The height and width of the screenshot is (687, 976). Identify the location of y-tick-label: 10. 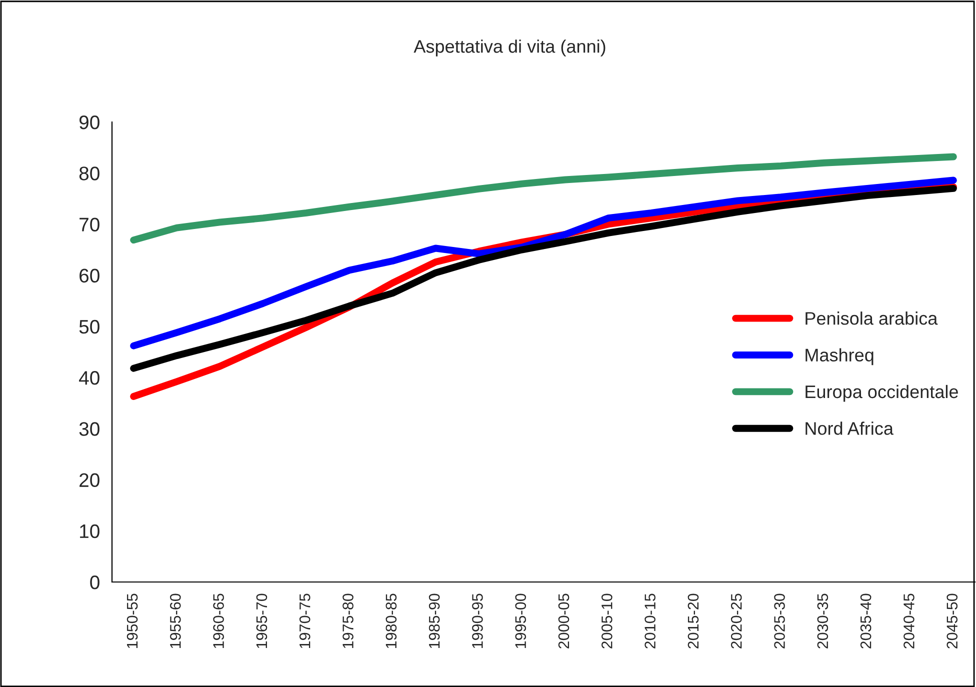
(90, 531).